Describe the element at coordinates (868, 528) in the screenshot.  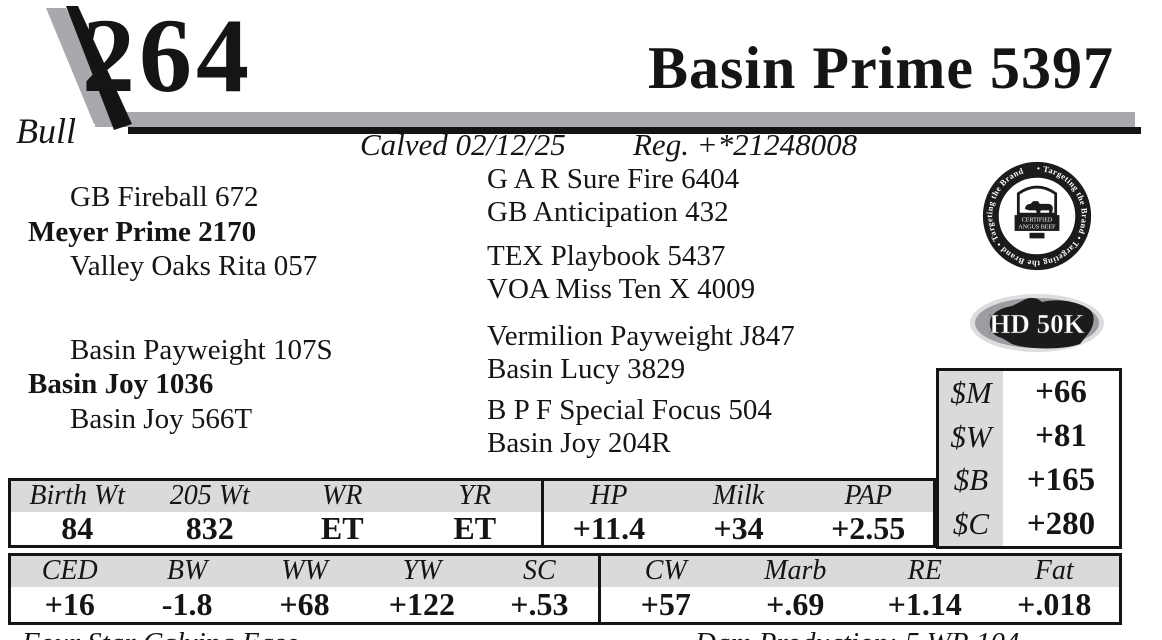
I see `performance-value-cell: +2.55` at that location.